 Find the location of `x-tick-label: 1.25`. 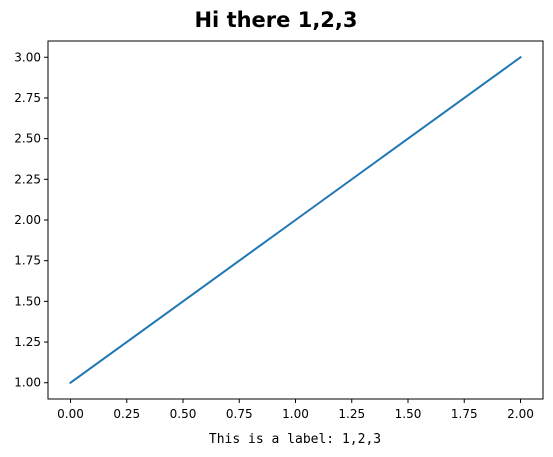

x-tick-label: 1.25 is located at coordinates (351, 414).